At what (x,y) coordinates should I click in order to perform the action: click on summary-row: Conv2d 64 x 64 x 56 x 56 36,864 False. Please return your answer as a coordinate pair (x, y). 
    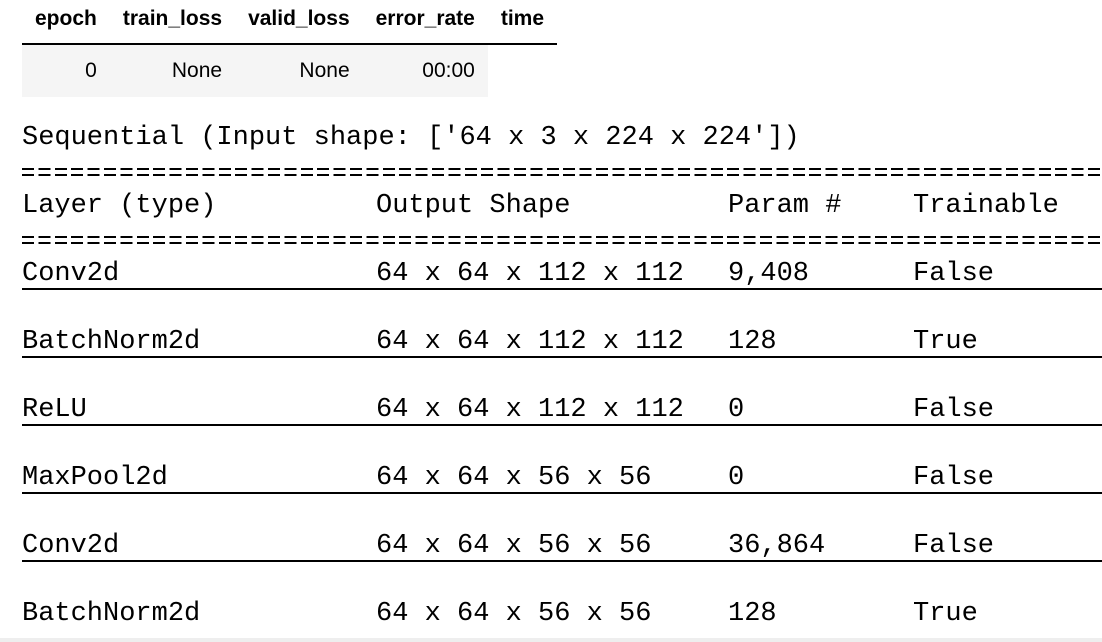
    Looking at the image, I should click on (562, 546).